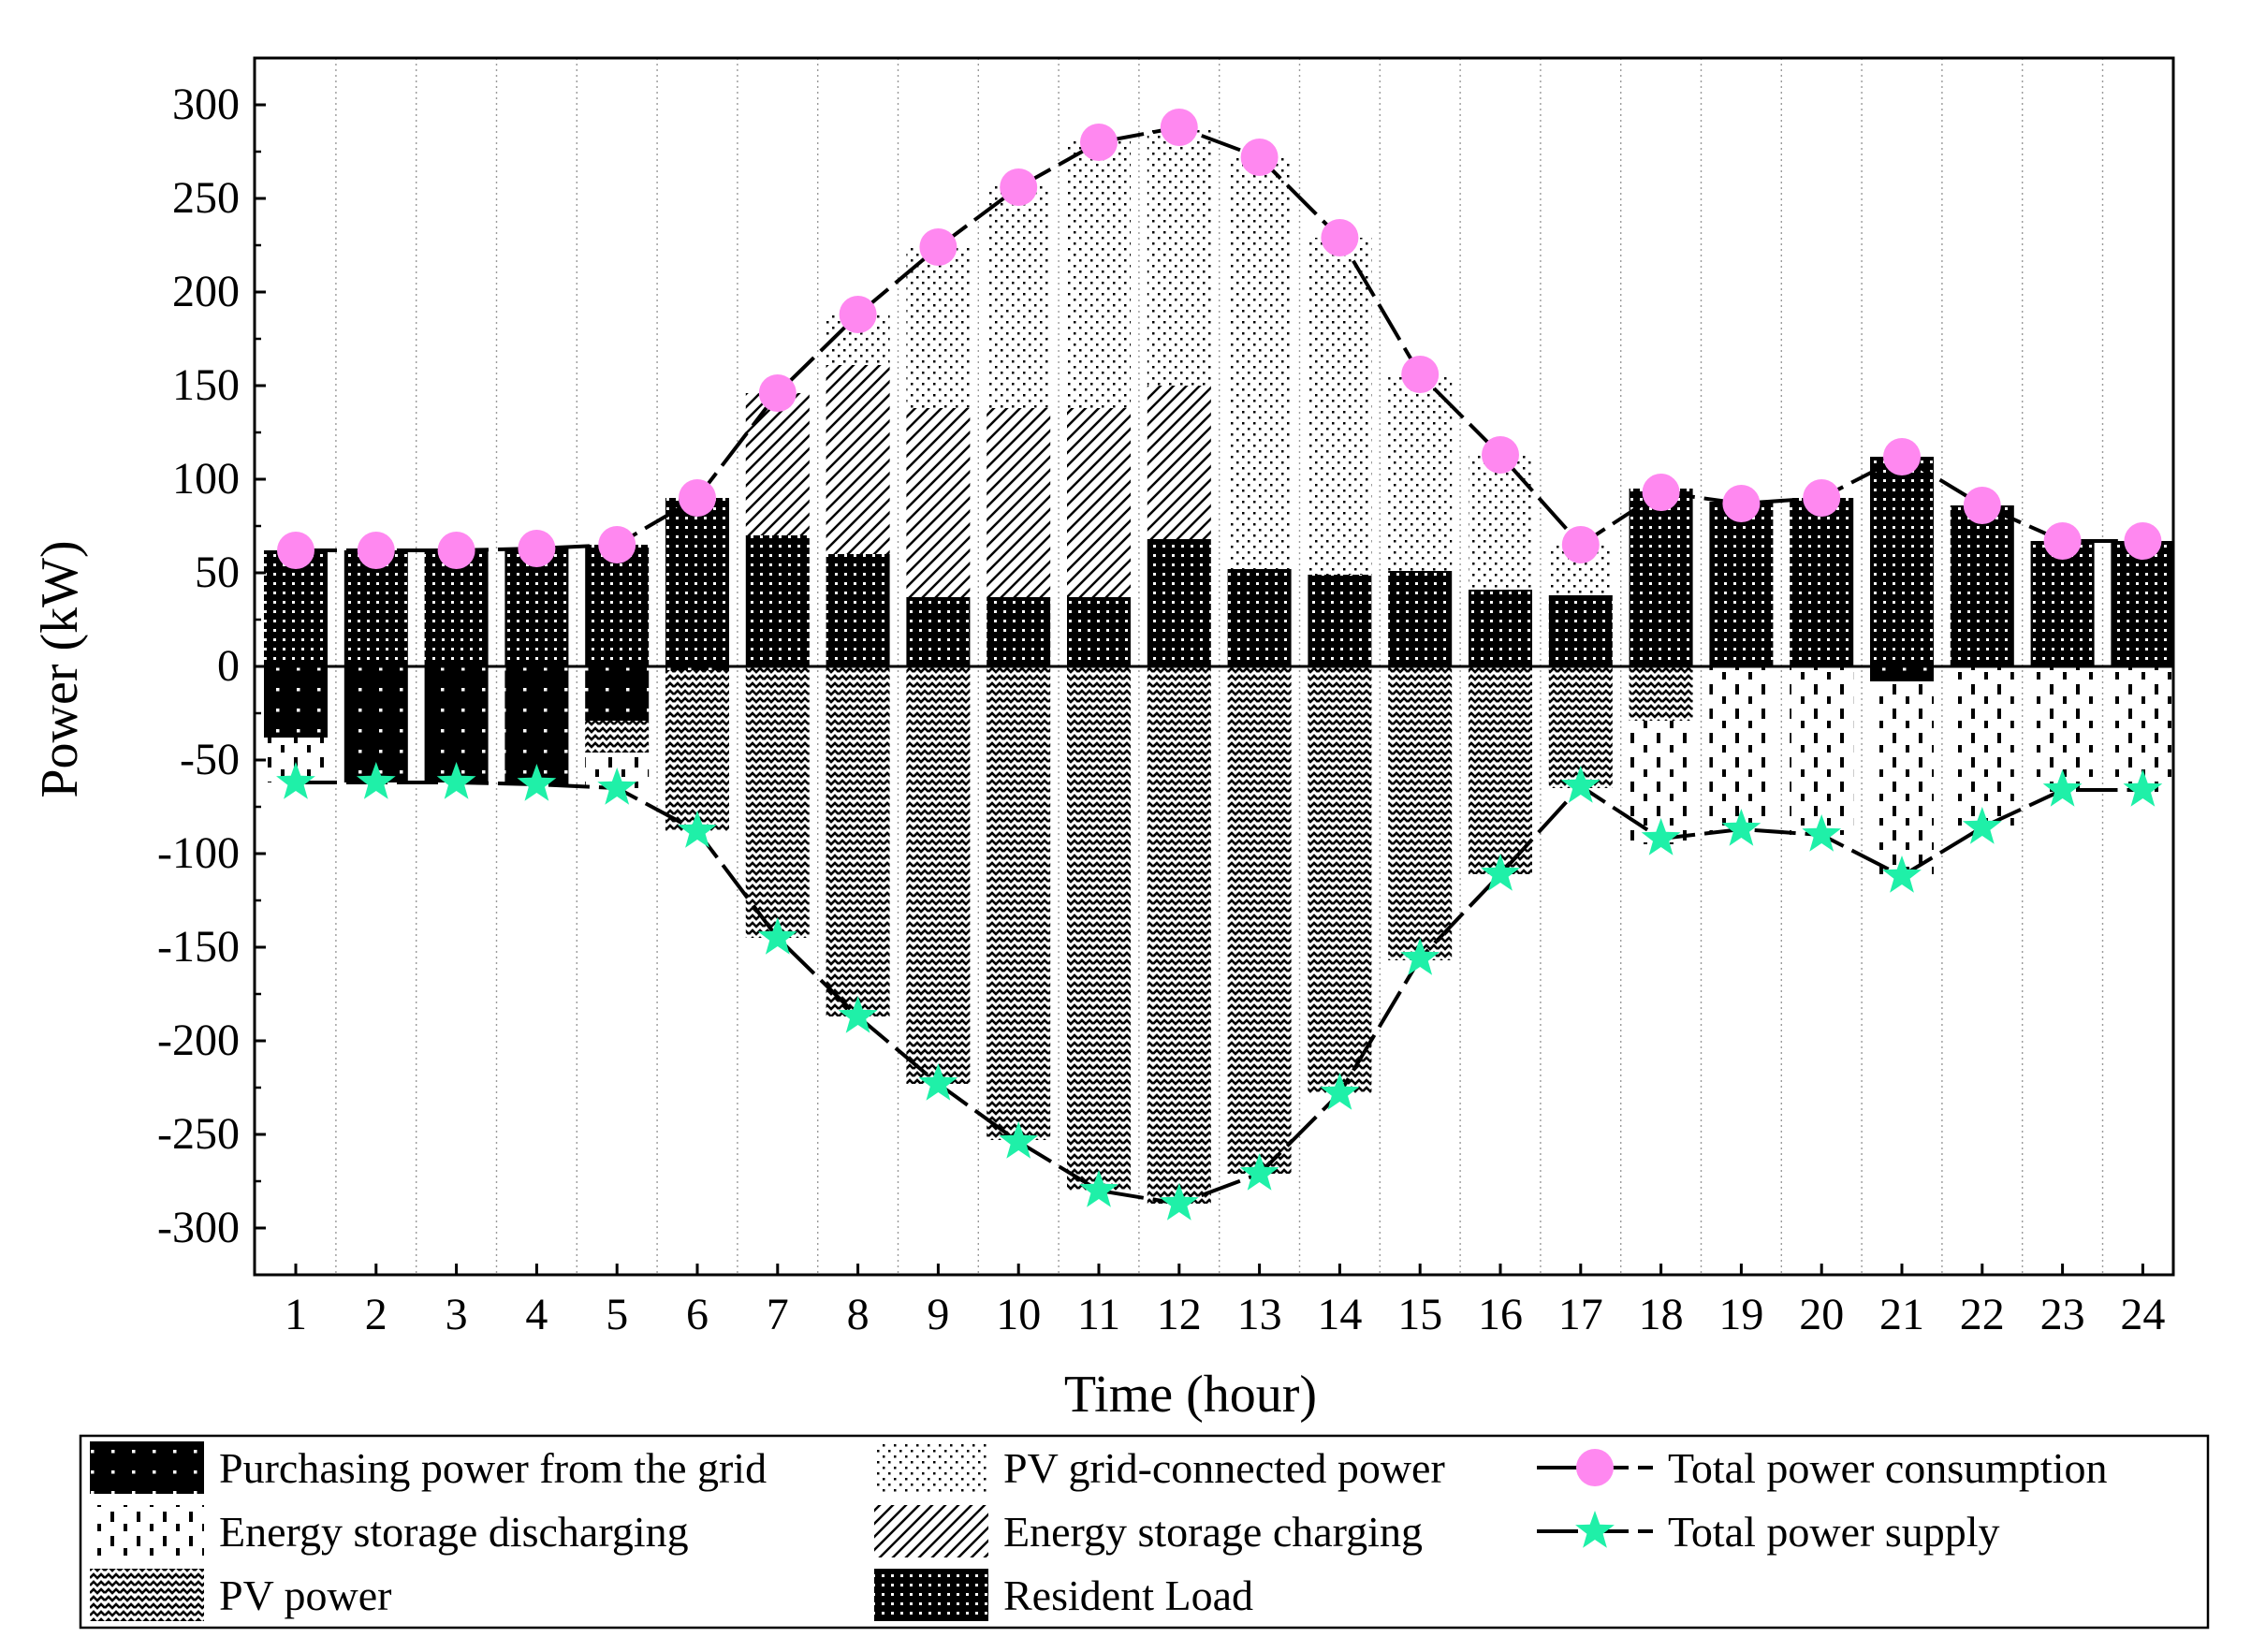  Describe the element at coordinates (206, 105) in the screenshot. I see `y-tick-label: 300` at that location.